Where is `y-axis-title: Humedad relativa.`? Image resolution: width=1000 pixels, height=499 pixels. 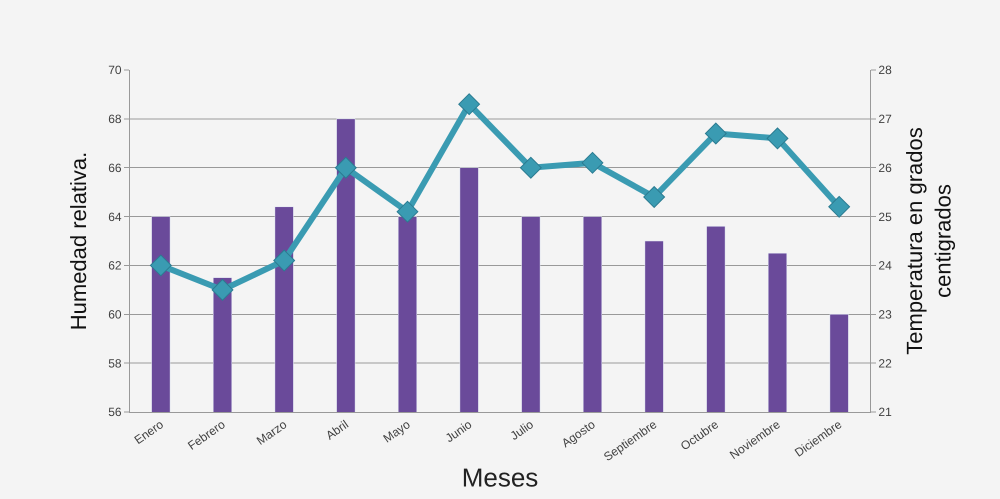 y-axis-title: Humedad relativa. is located at coordinates (79, 241).